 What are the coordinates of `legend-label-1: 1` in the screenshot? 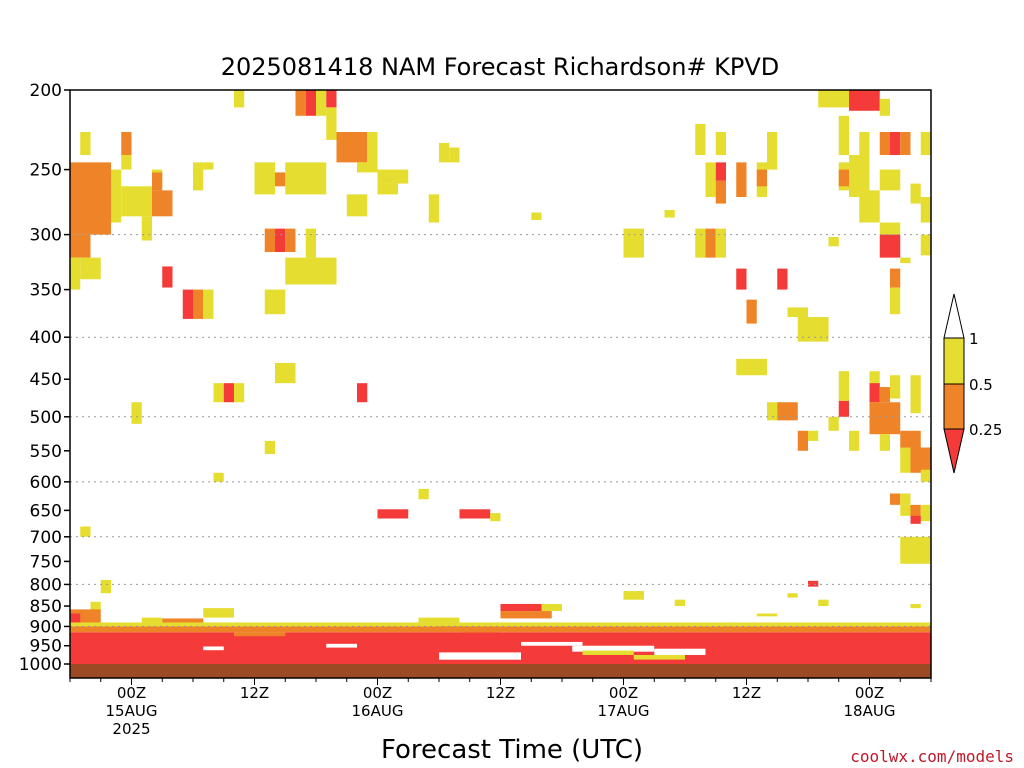 It's located at (974, 339).